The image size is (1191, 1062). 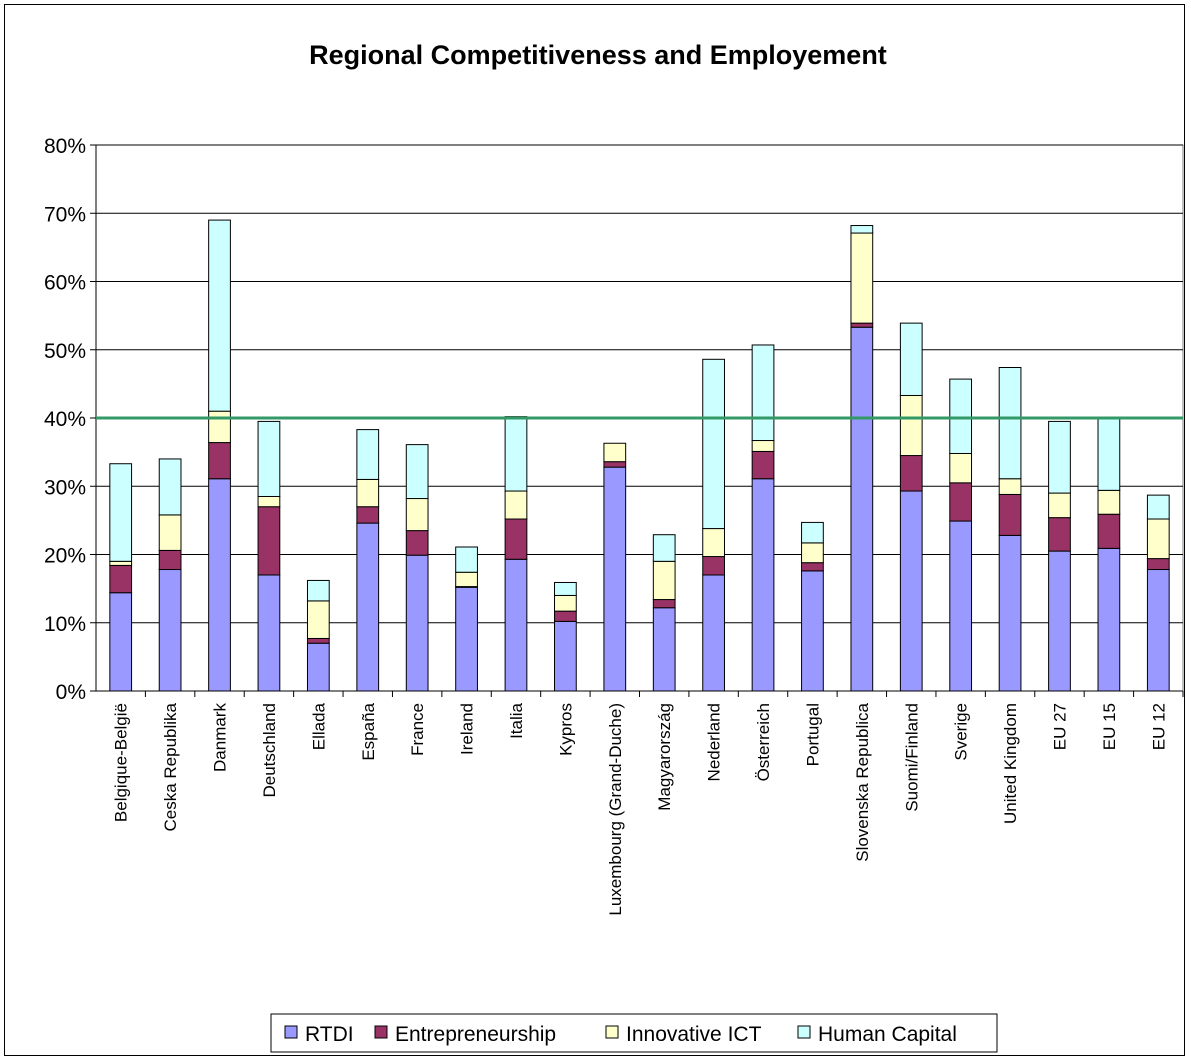 What do you see at coordinates (475, 1034) in the screenshot?
I see `legend-label: Entrepreneurship` at bounding box center [475, 1034].